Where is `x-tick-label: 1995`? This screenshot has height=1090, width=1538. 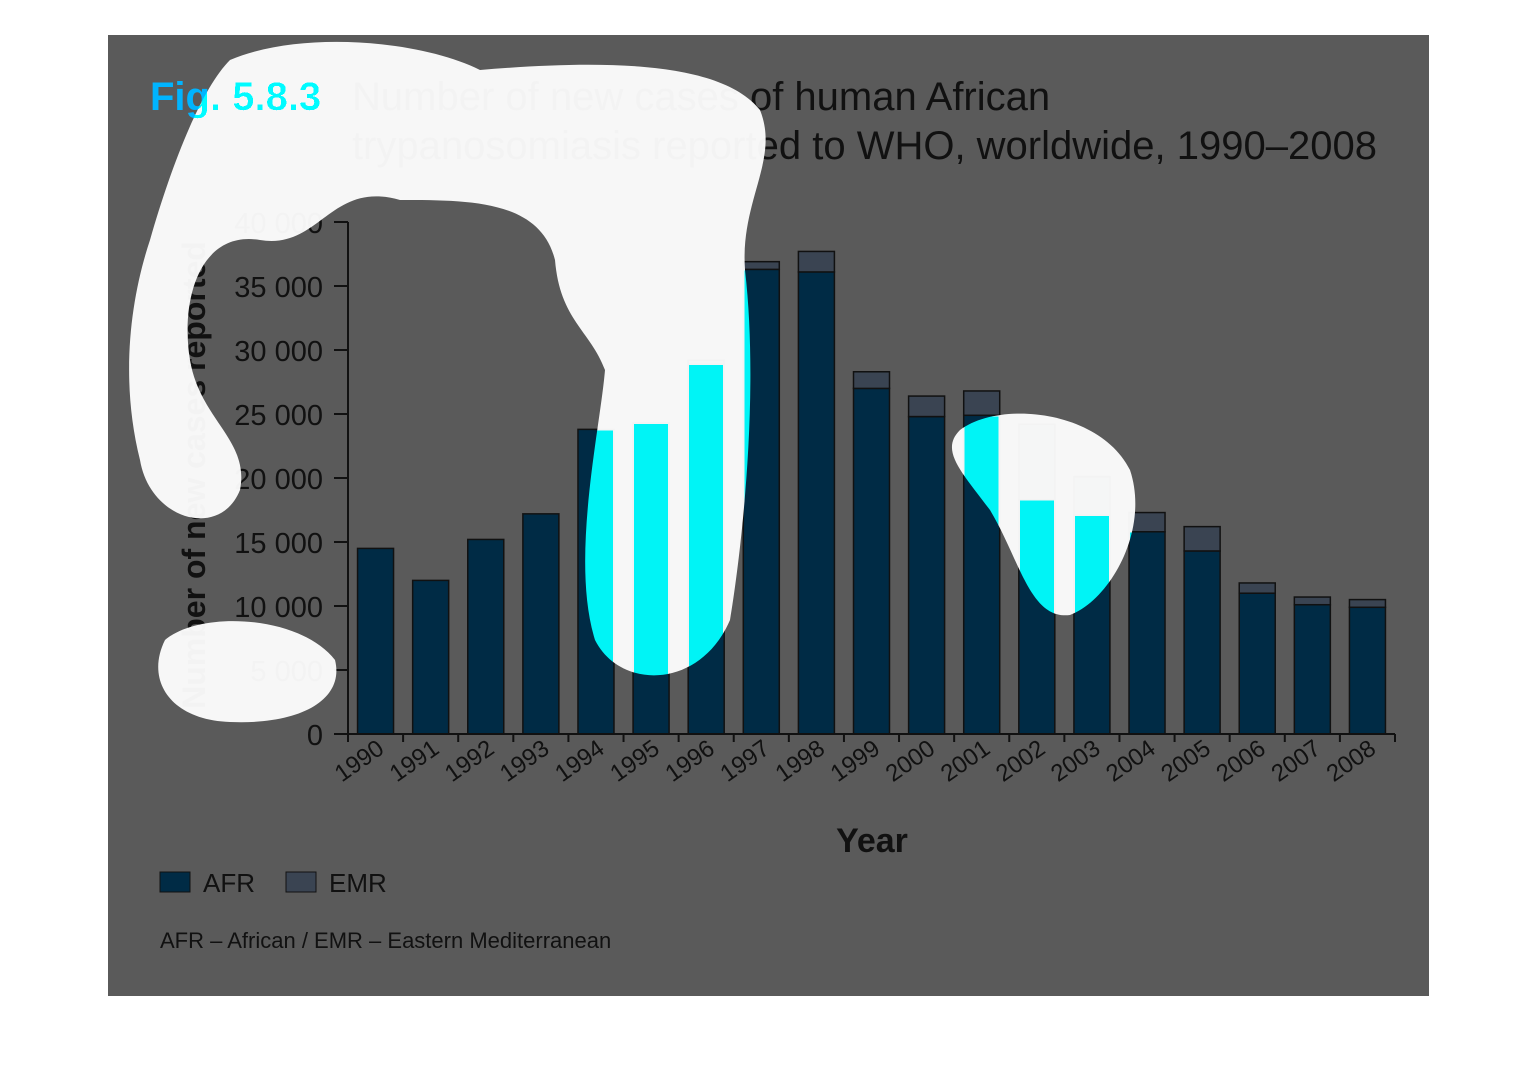
x-tick-label: 1995 is located at coordinates (634, 761).